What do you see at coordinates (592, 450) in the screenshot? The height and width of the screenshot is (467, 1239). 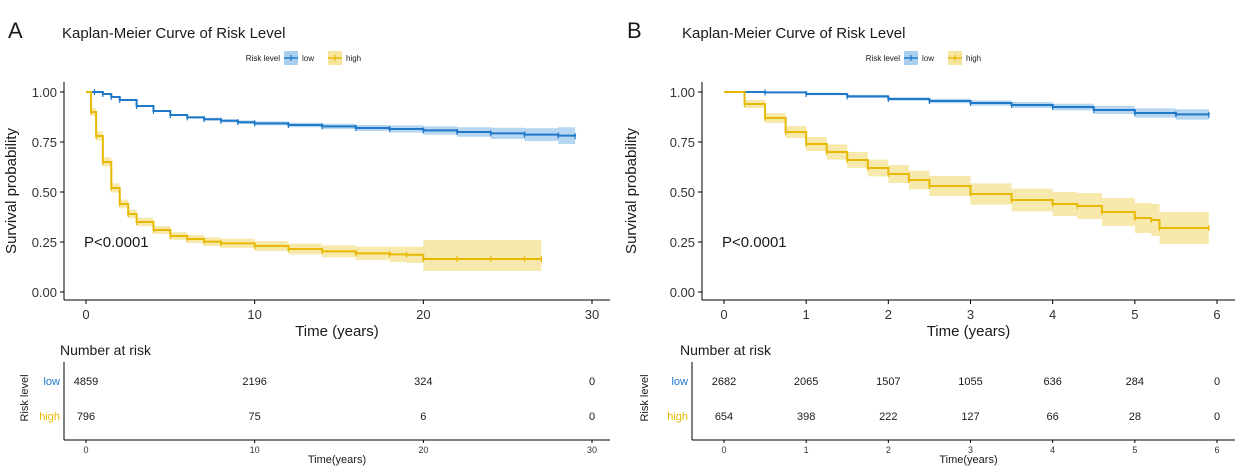 I see `risk-x-tick-label: 30` at bounding box center [592, 450].